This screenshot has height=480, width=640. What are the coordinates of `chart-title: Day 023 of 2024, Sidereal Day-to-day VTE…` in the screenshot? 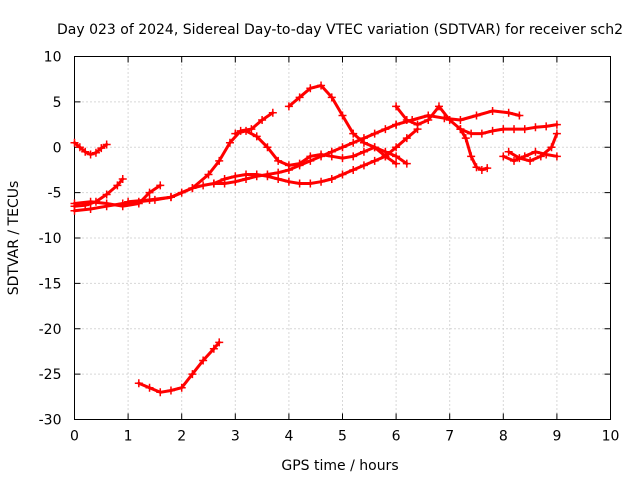 It's located at (340, 30).